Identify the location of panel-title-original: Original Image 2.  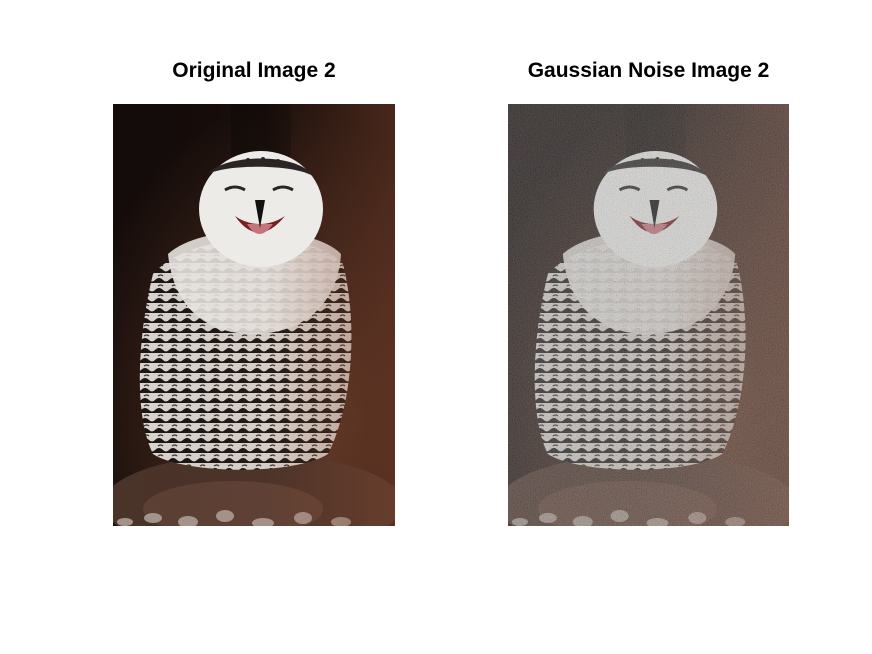
(254, 70).